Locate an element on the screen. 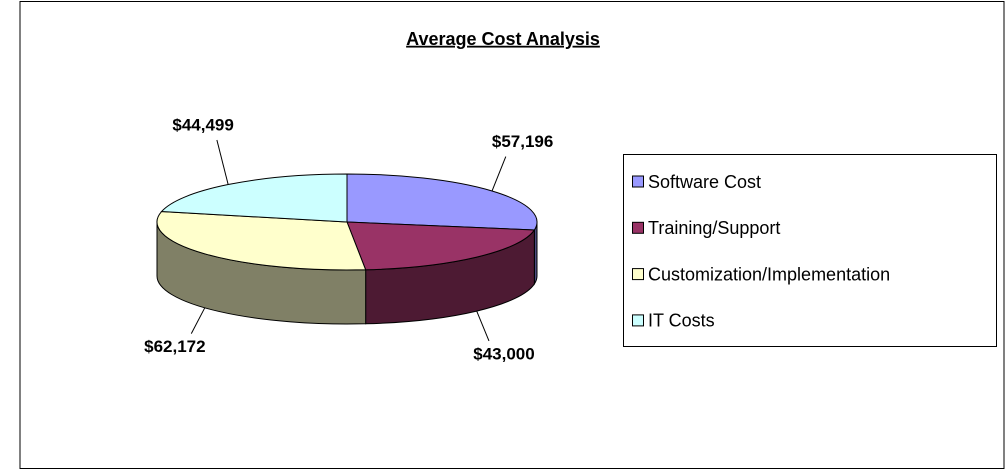  legend-label: Training/Support is located at coordinates (714, 228).